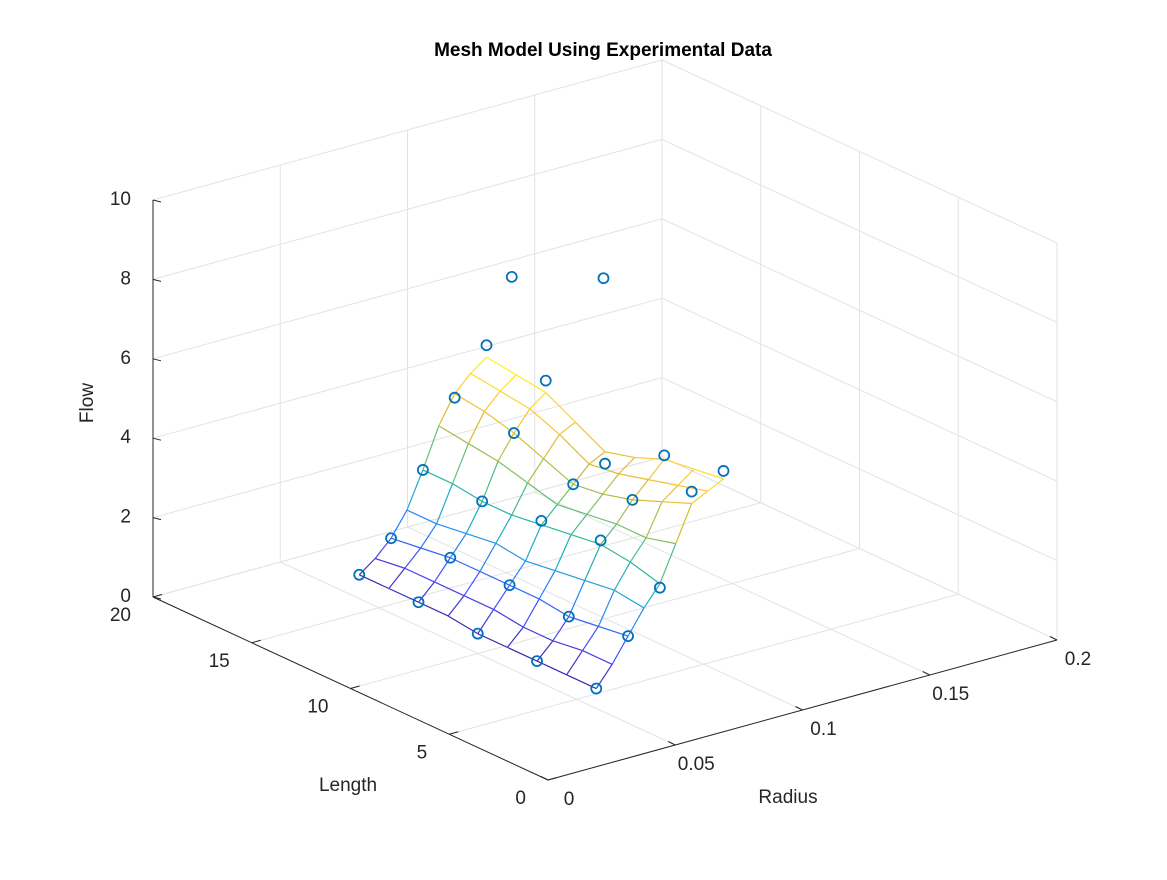  Describe the element at coordinates (823, 729) in the screenshot. I see `x-tick-label: 0.1` at that location.